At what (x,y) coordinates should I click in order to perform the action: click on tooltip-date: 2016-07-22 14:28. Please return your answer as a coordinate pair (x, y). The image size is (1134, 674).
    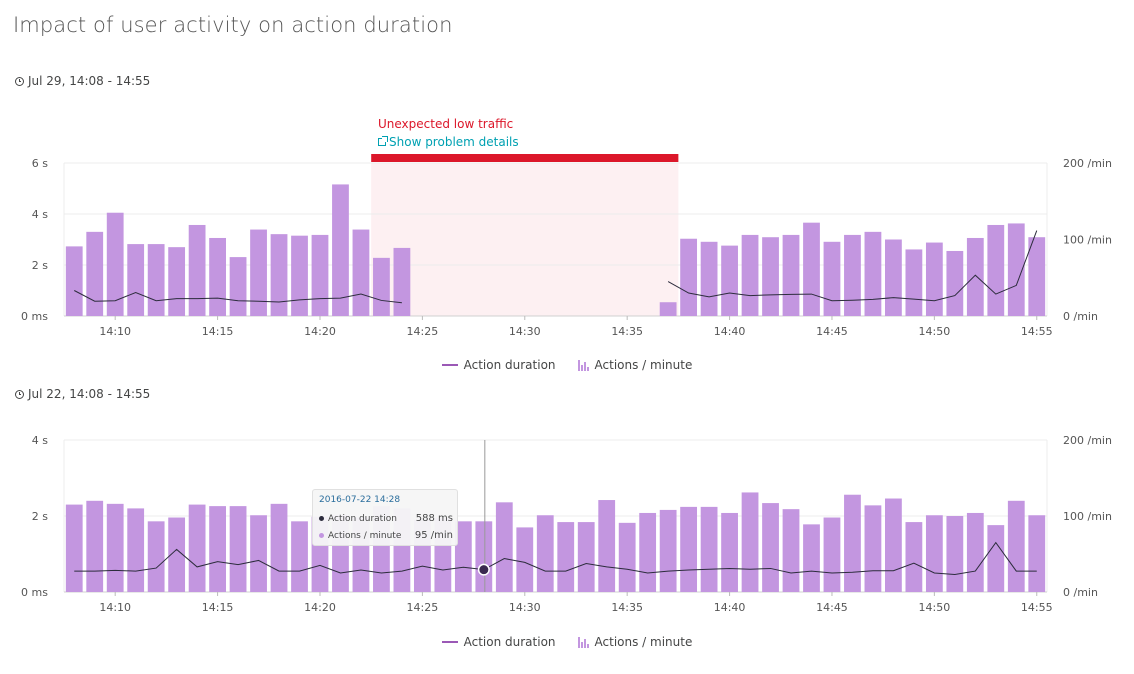
    Looking at the image, I should click on (360, 500).